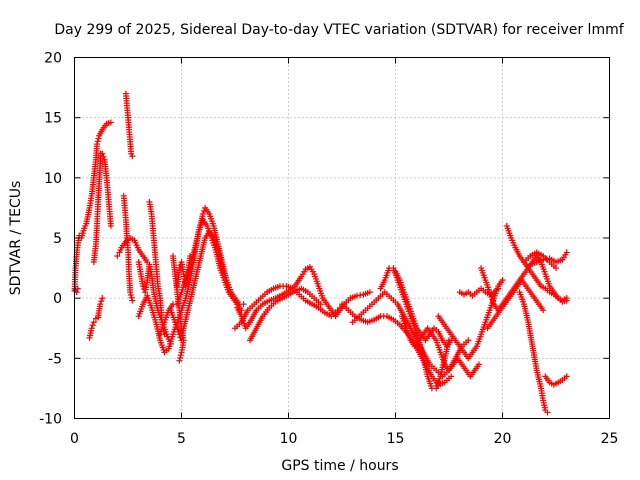 The width and height of the screenshot is (640, 480). Describe the element at coordinates (53, 59) in the screenshot. I see `y-tick-label: 20` at that location.